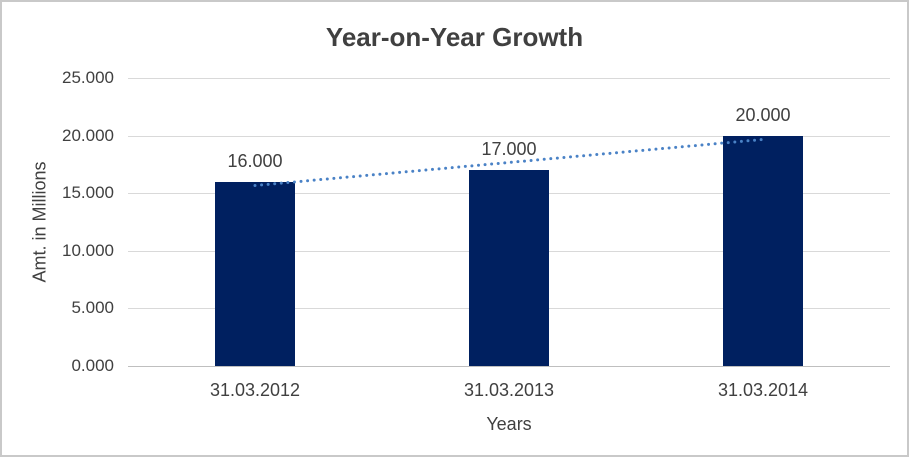 The image size is (913, 461). What do you see at coordinates (255, 160) in the screenshot?
I see `bar-value-label: 16.000` at bounding box center [255, 160].